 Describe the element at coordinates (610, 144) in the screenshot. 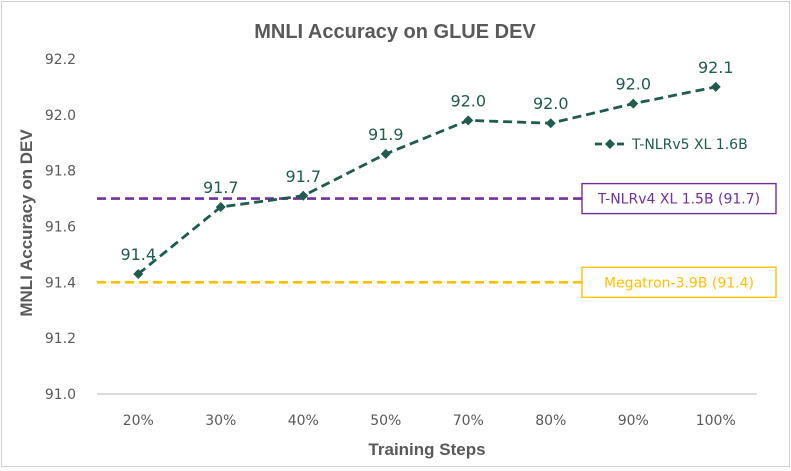

I see `legend-marker-swatch` at that location.